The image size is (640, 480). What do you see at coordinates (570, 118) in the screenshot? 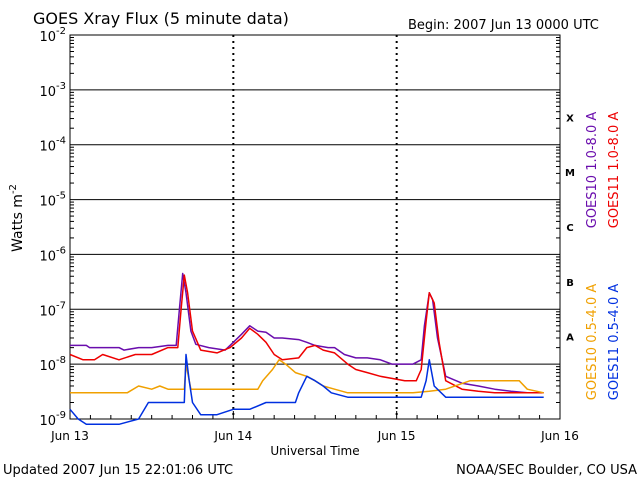
I see `flare-class-label: X` at bounding box center [570, 118].